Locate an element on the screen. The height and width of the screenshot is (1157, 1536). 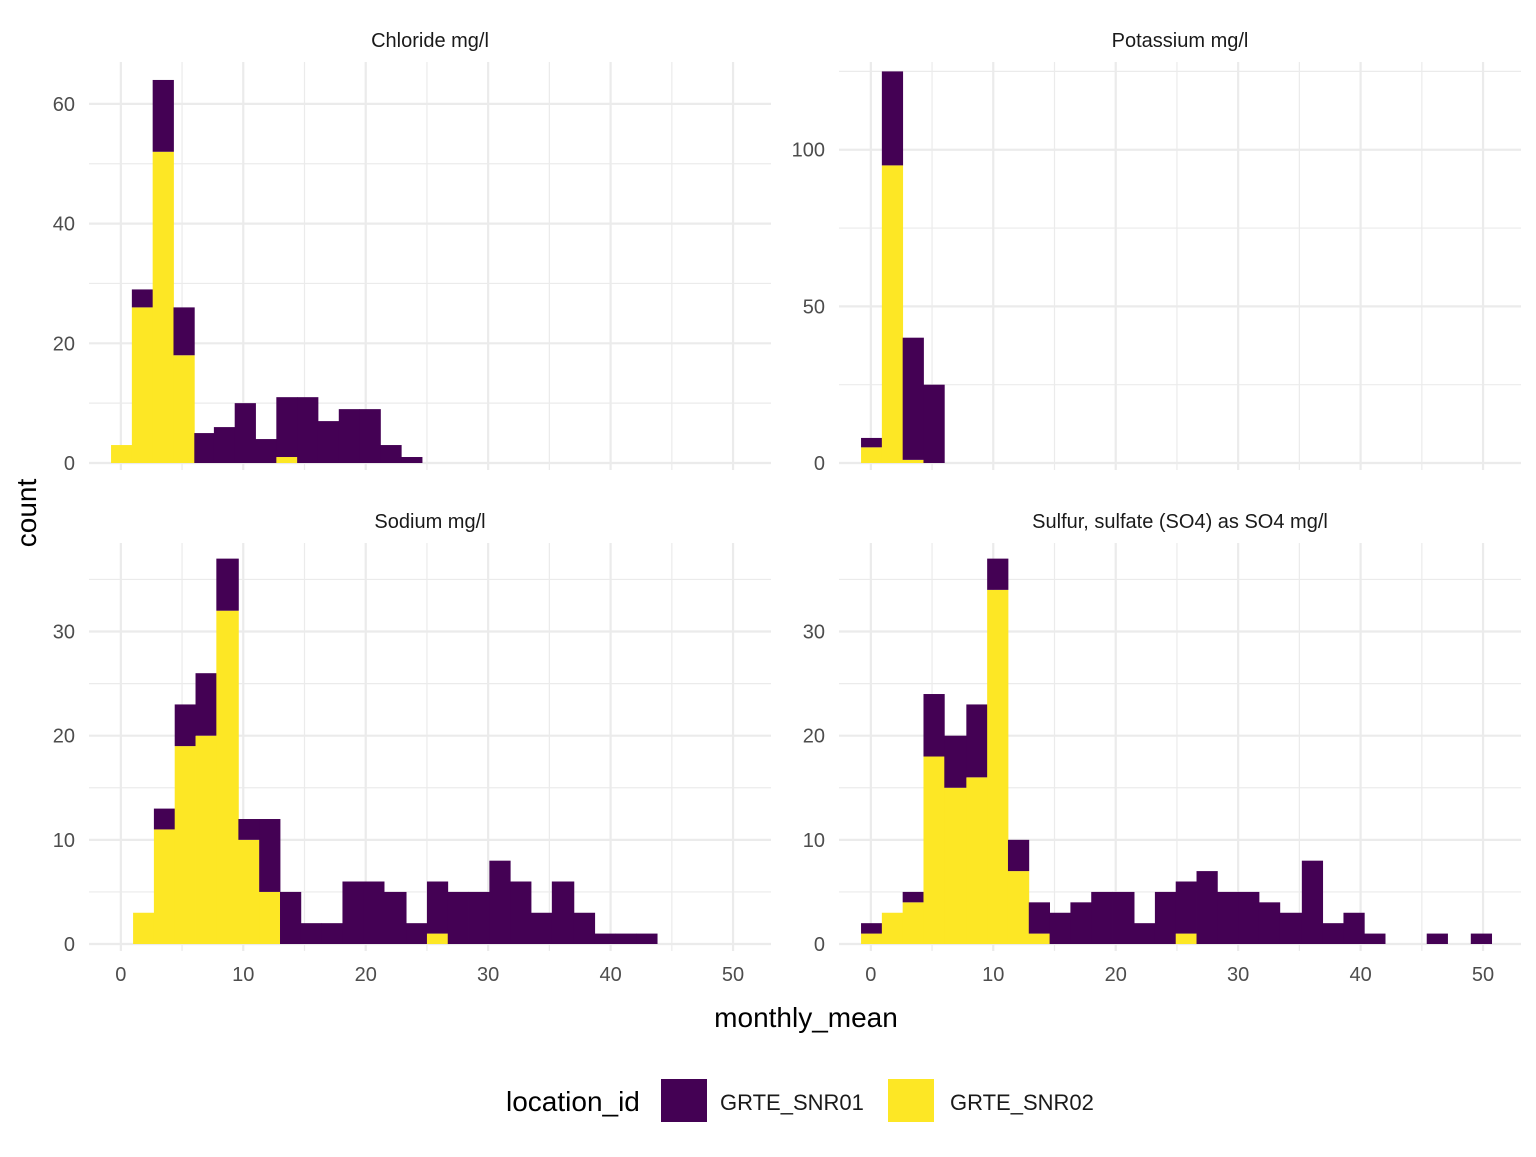
y-tick-label: 20 is located at coordinates (64, 344).